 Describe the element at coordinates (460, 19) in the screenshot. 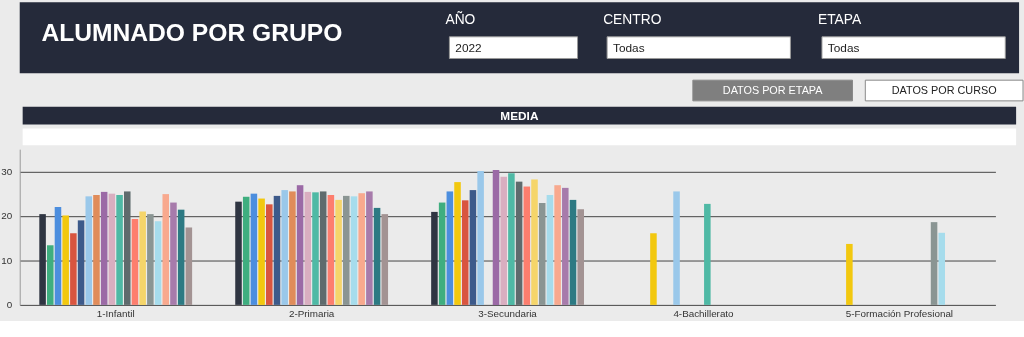

I see `text: AÑO` at that location.